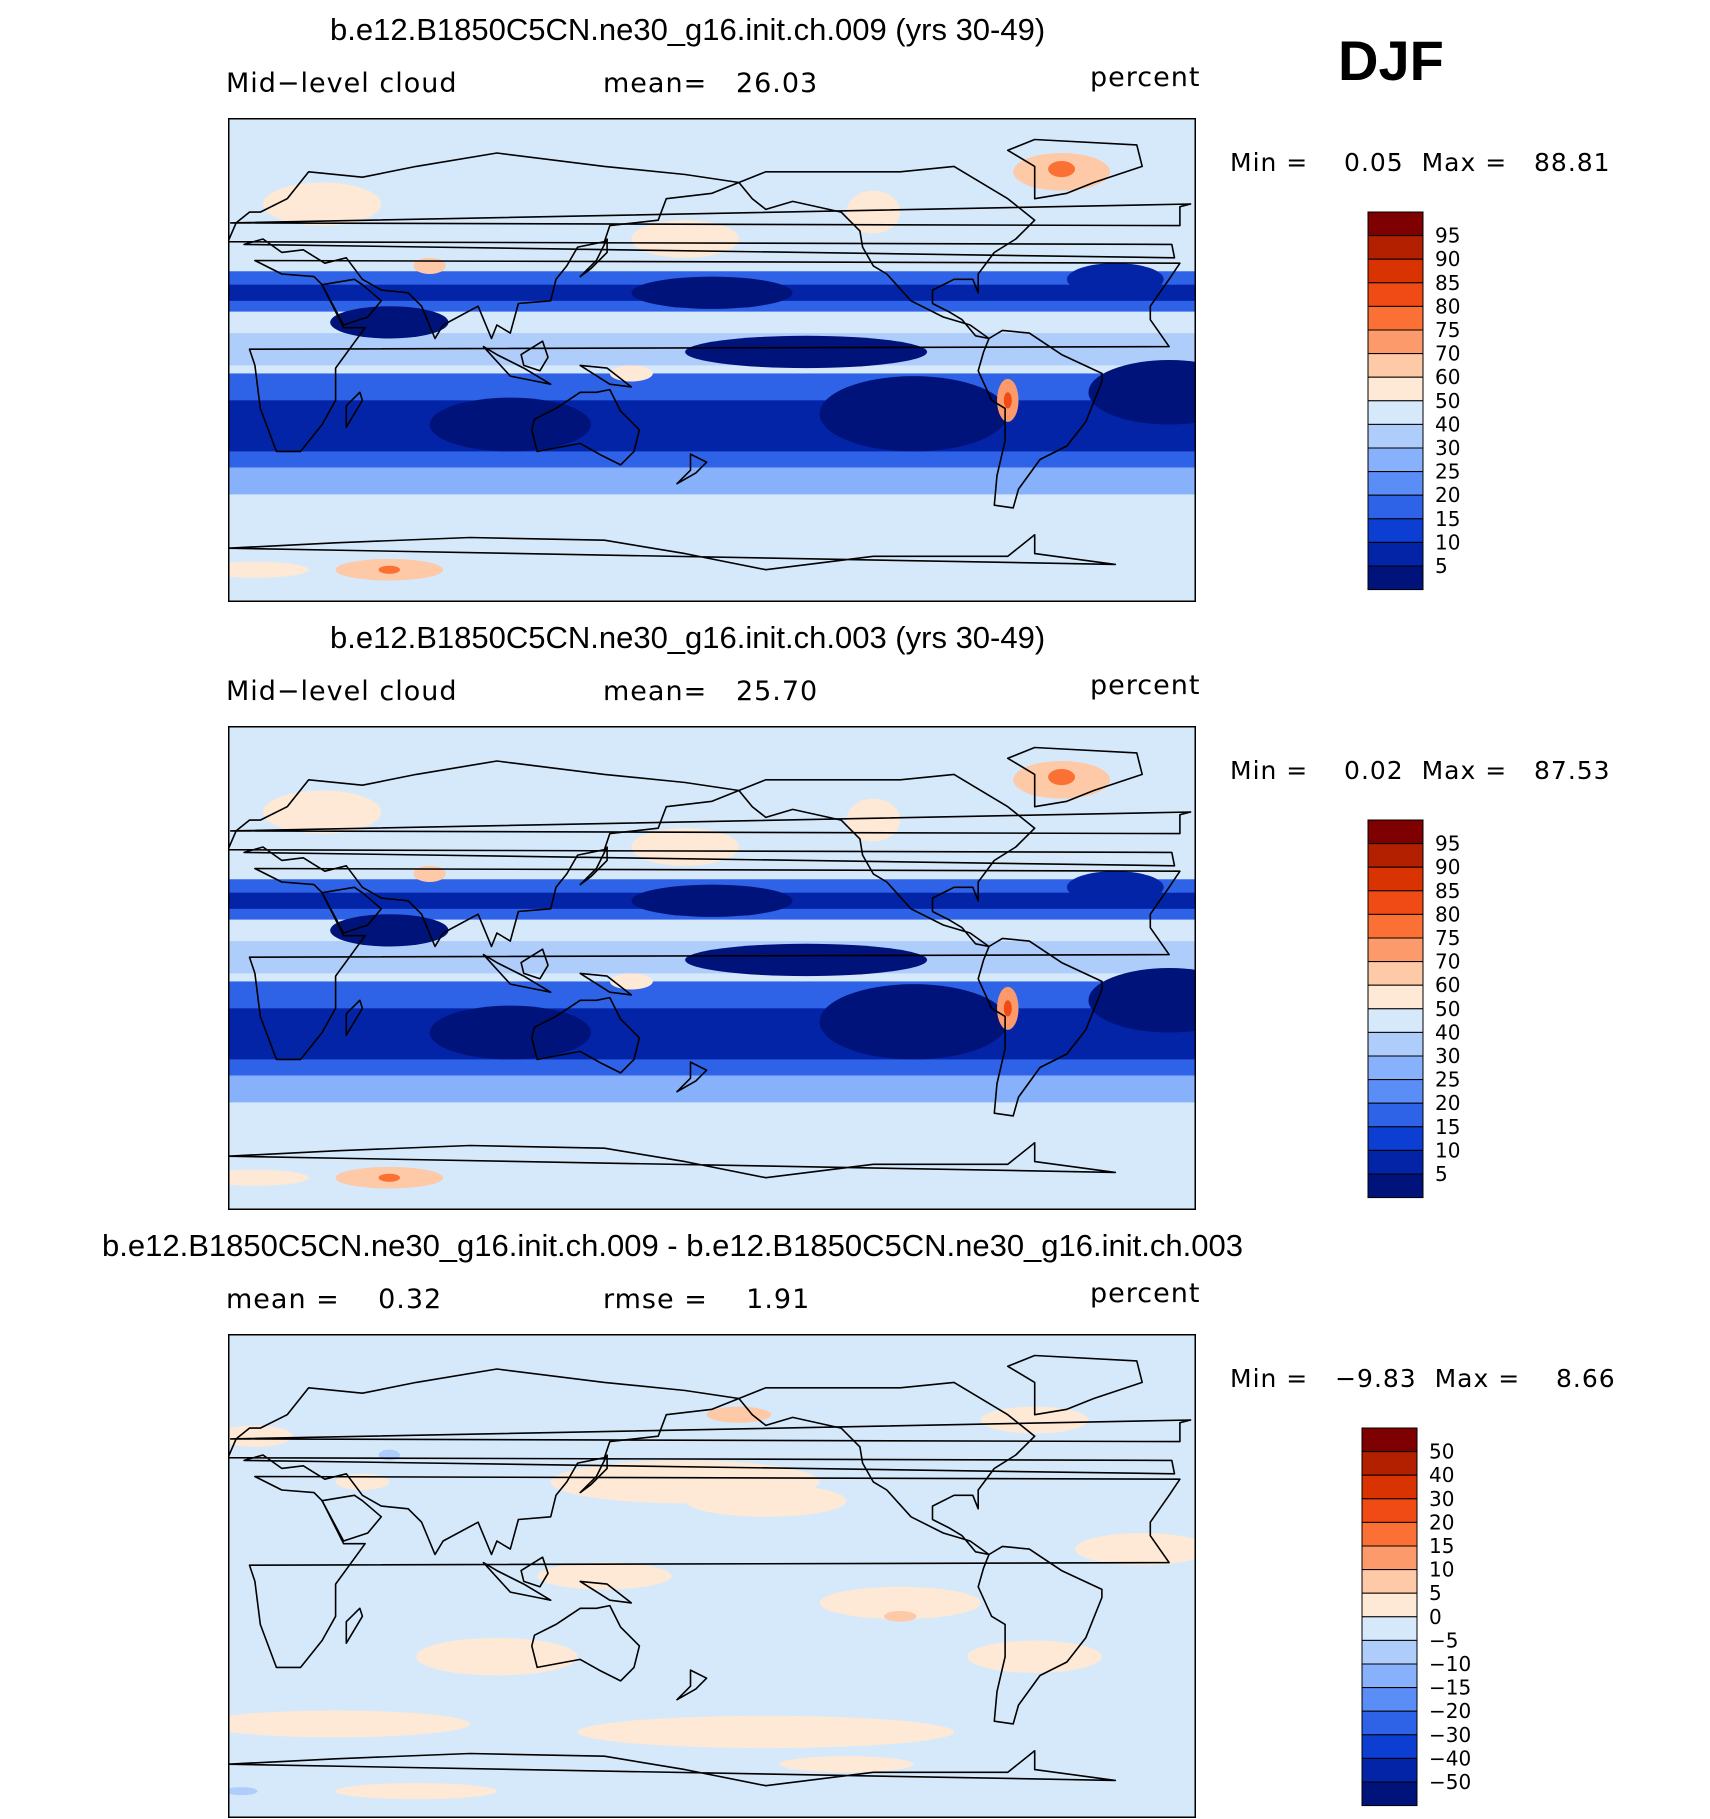 The width and height of the screenshot is (1710, 1819). Describe the element at coordinates (1447, 472) in the screenshot. I see `colorbar-tick-label: 25` at that location.